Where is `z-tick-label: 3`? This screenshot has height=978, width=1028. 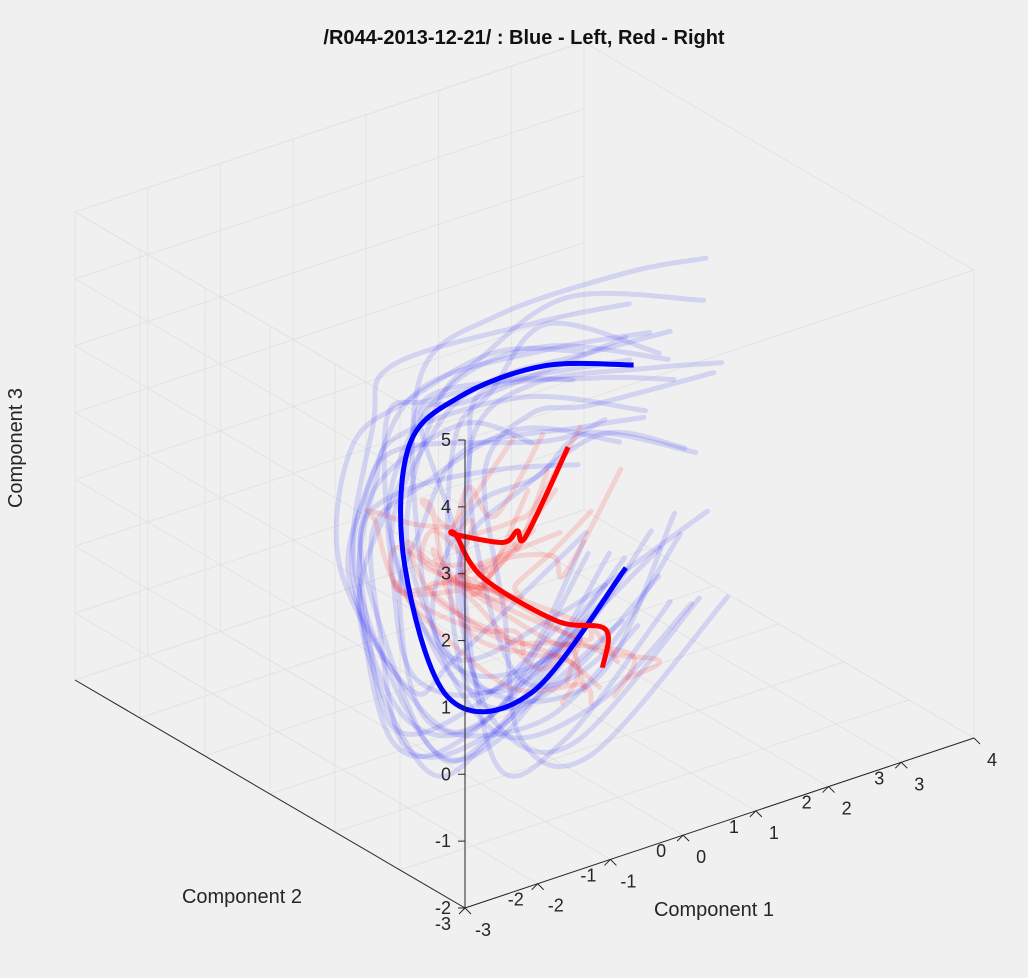
z-tick-label: 3 is located at coordinates (446, 574).